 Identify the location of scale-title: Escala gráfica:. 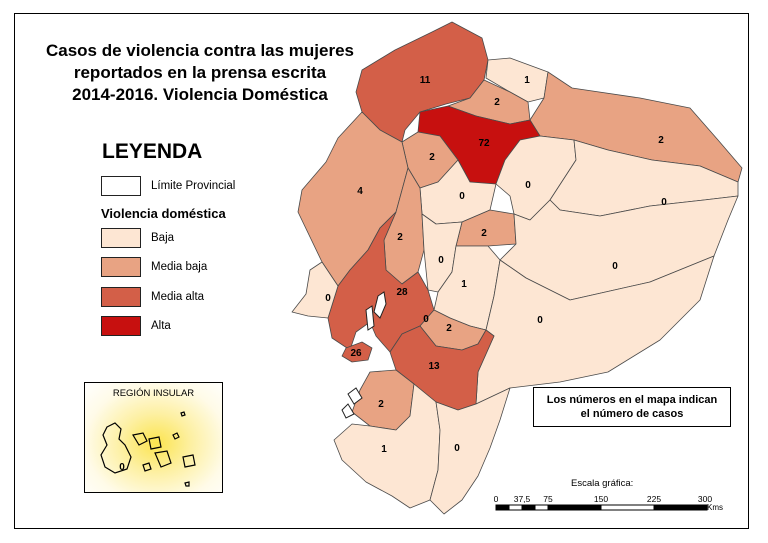
(602, 483).